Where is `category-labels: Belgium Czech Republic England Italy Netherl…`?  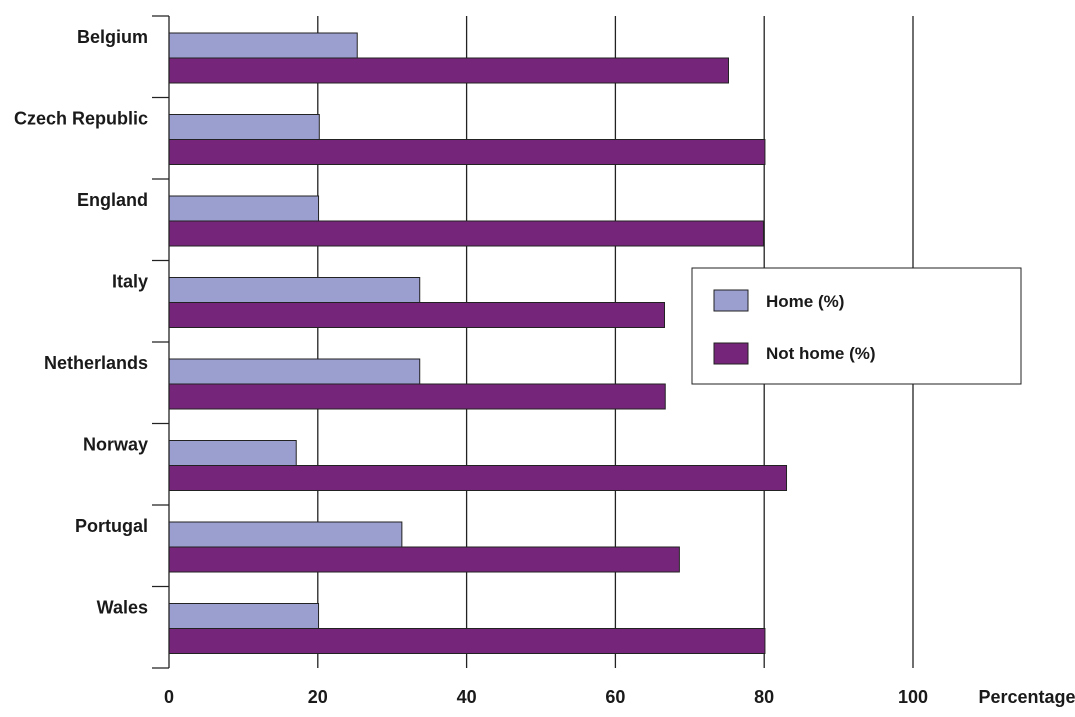
category-labels: Belgium Czech Republic England Italy Netherl… is located at coordinates (81, 322).